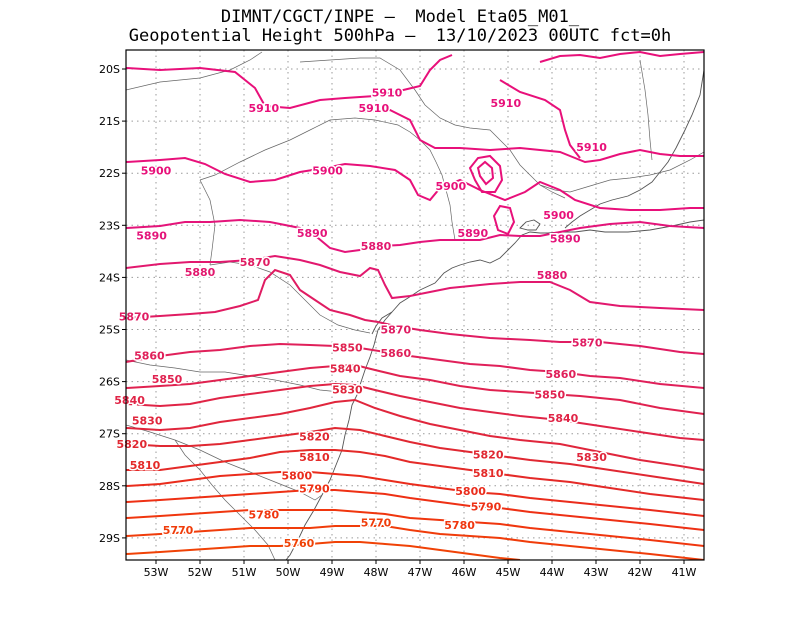  Describe the element at coordinates (376, 572) in the screenshot. I see `x-tick-label: 48W` at that location.